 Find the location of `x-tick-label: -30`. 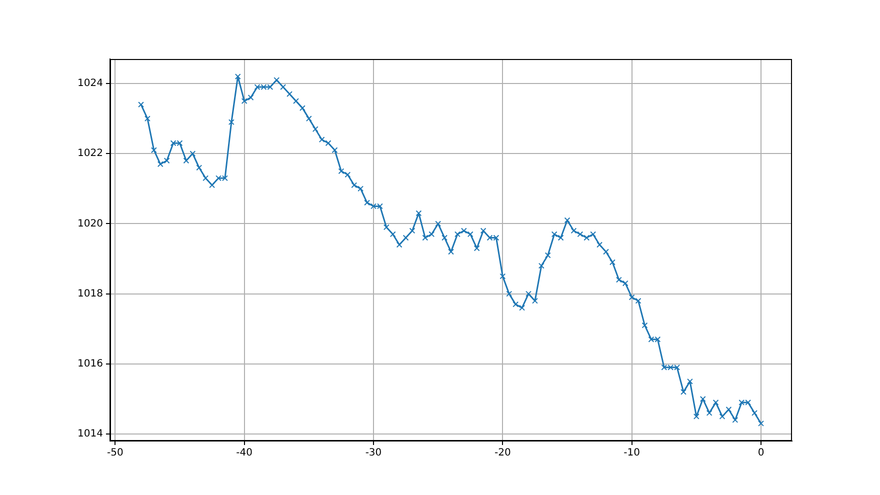

x-tick-label: -30 is located at coordinates (373, 453).